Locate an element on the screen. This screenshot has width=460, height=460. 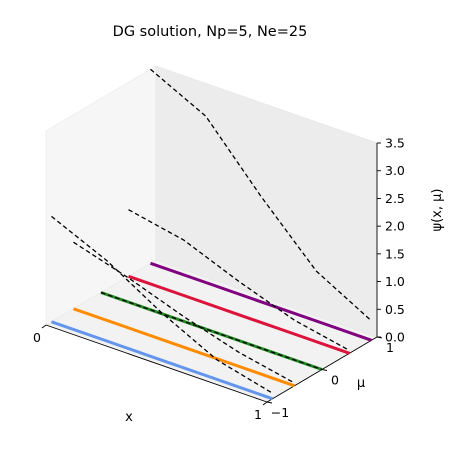
z-tick-label: 1.5 is located at coordinates (395, 253).